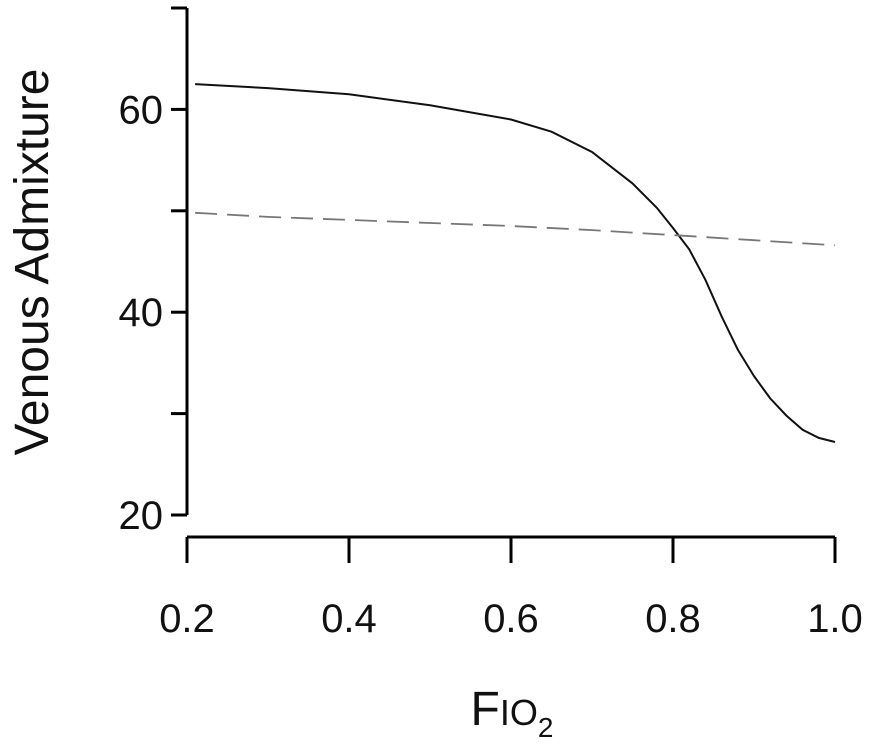 The width and height of the screenshot is (872, 746). I want to click on y-axis: 20 40 60, so click(154, 272).